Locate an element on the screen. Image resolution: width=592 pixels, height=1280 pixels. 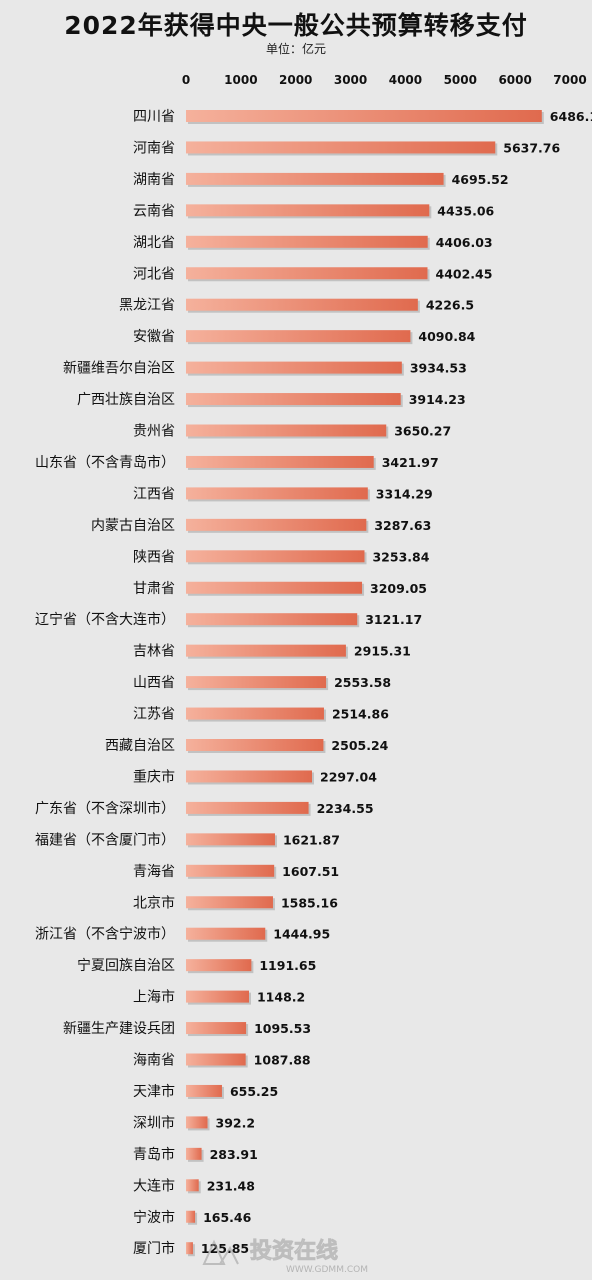
category-label: 天津市 is located at coordinates (154, 1091).